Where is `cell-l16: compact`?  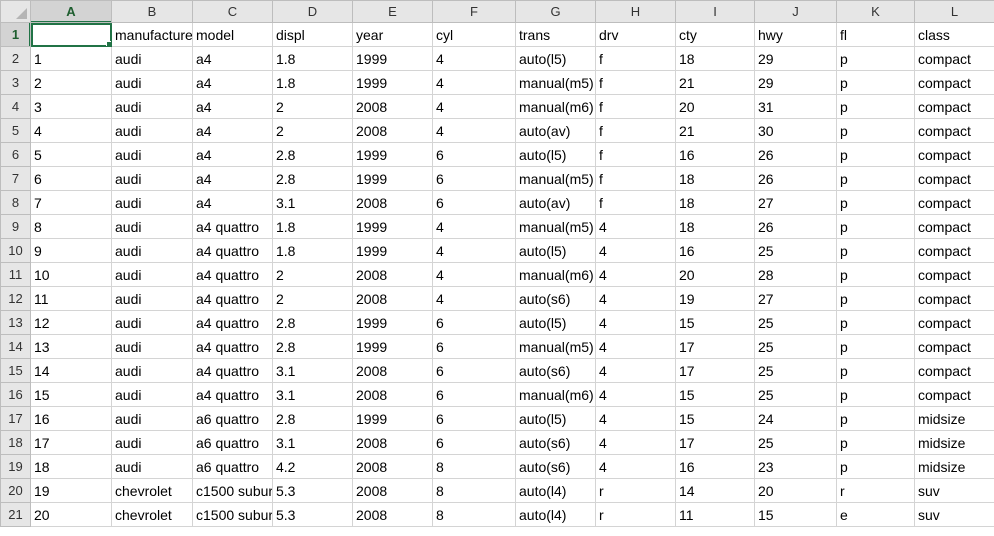 cell-l16: compact is located at coordinates (954, 394).